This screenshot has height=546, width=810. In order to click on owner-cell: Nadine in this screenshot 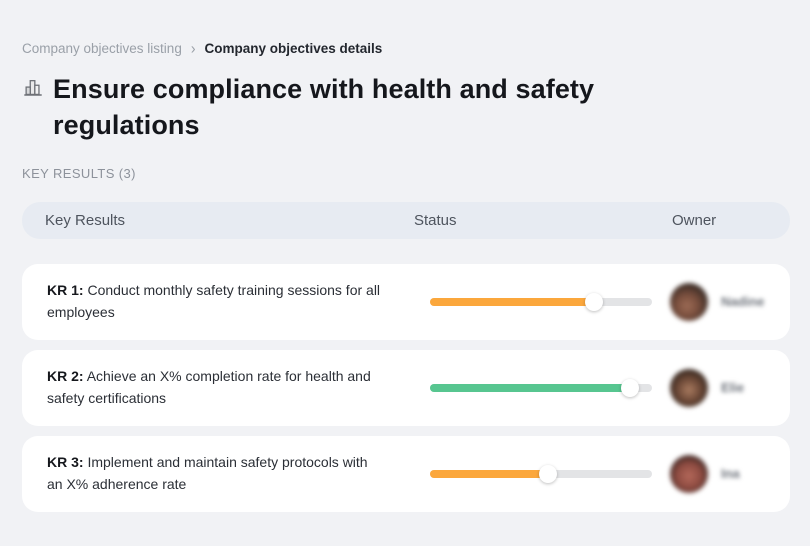, I will do `click(730, 301)`.